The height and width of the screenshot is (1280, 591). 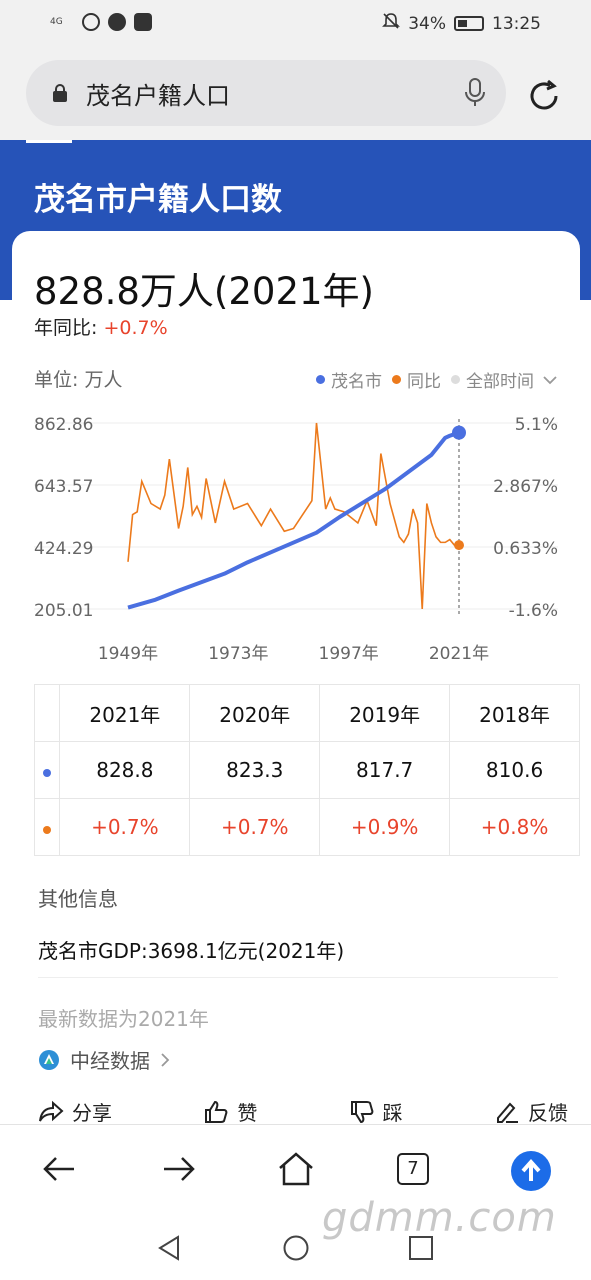 I want to click on y-left-tick-label: 862.86, so click(x=63, y=425).